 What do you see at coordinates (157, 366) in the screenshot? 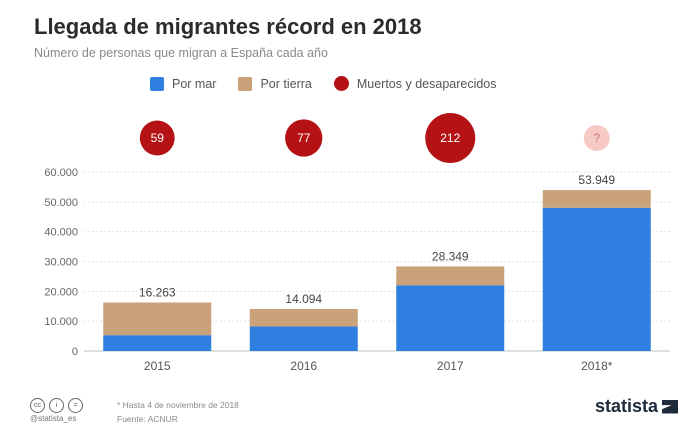
I see `x-tick-label: 2015` at bounding box center [157, 366].